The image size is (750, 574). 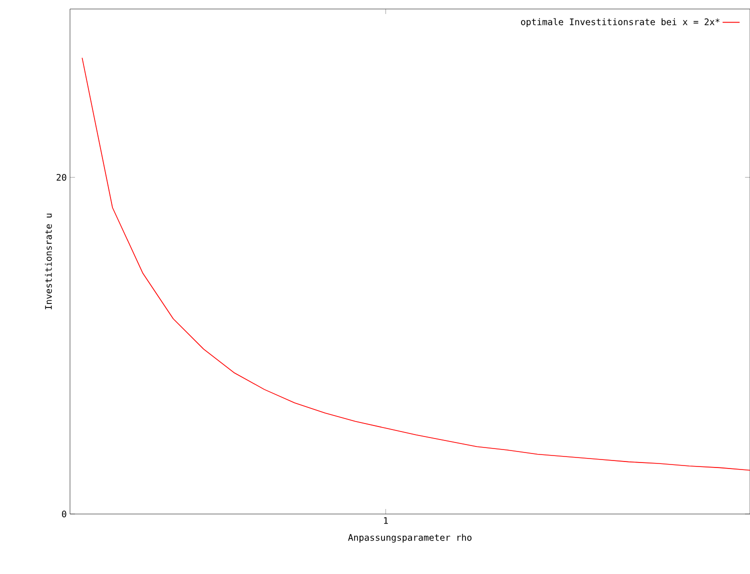 I want to click on y-tick-label: 0, so click(x=64, y=514).